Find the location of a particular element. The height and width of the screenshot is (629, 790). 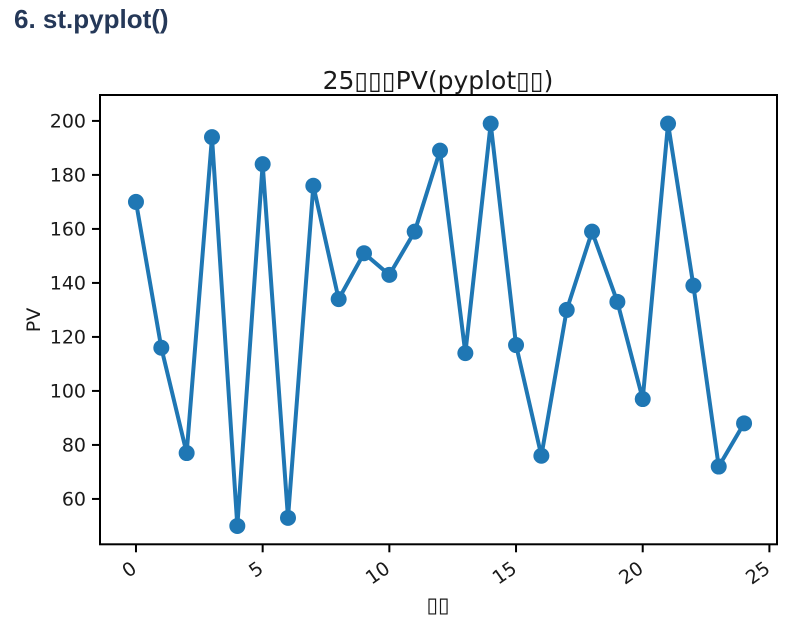

y-tick-label: 200 is located at coordinates (68, 121).